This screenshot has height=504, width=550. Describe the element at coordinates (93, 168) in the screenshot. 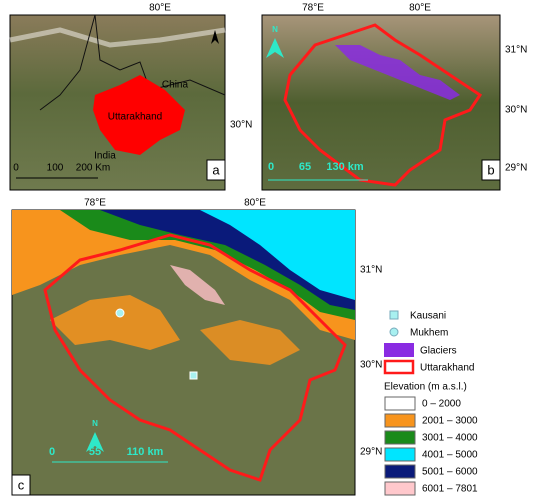

I see `scale-label: 200 Km` at that location.